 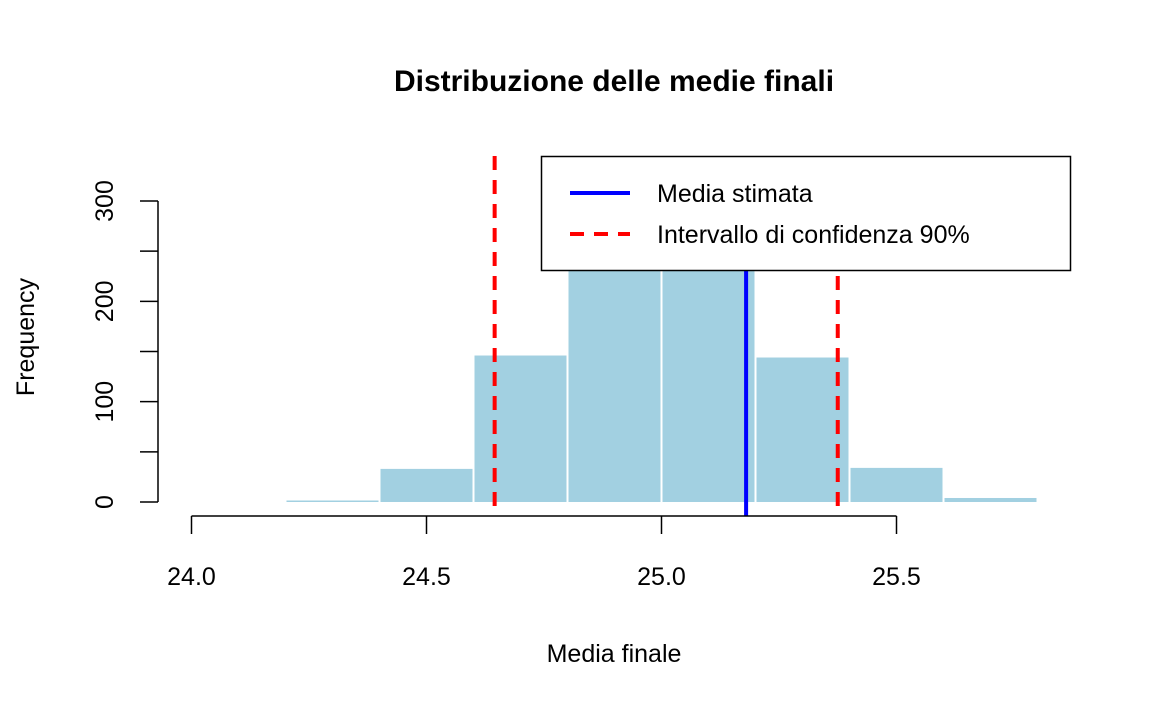 I want to click on y-axis-title: Frequency, so click(x=26, y=336).